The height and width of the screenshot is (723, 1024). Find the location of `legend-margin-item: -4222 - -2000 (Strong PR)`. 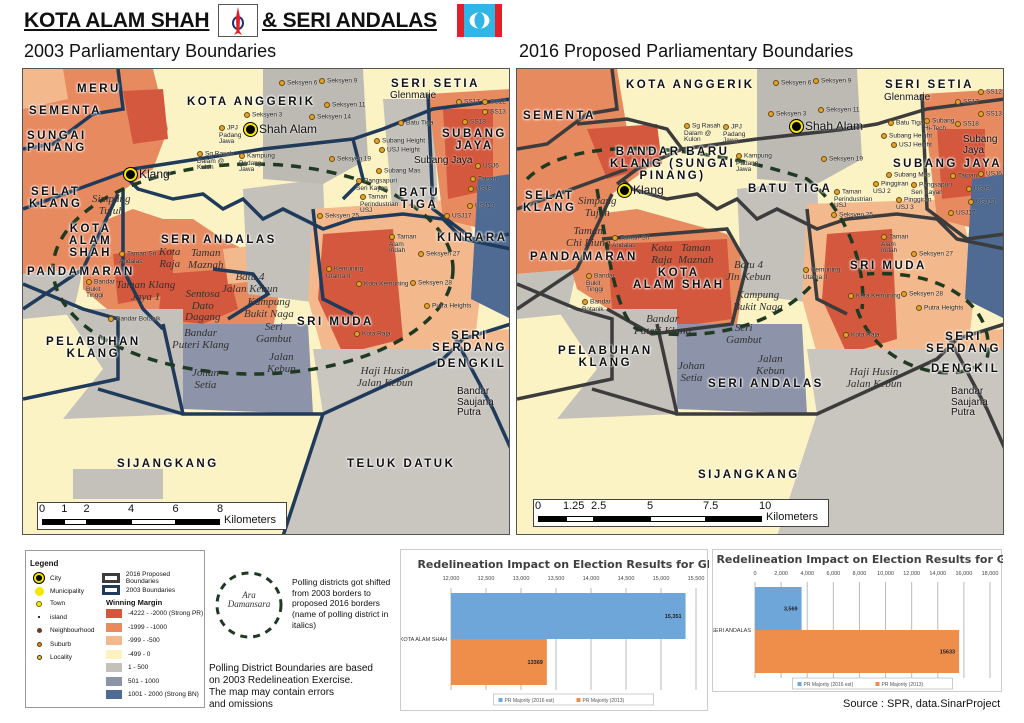

legend-margin-item: -4222 - -2000 (Strong PR) is located at coordinates (154, 613).